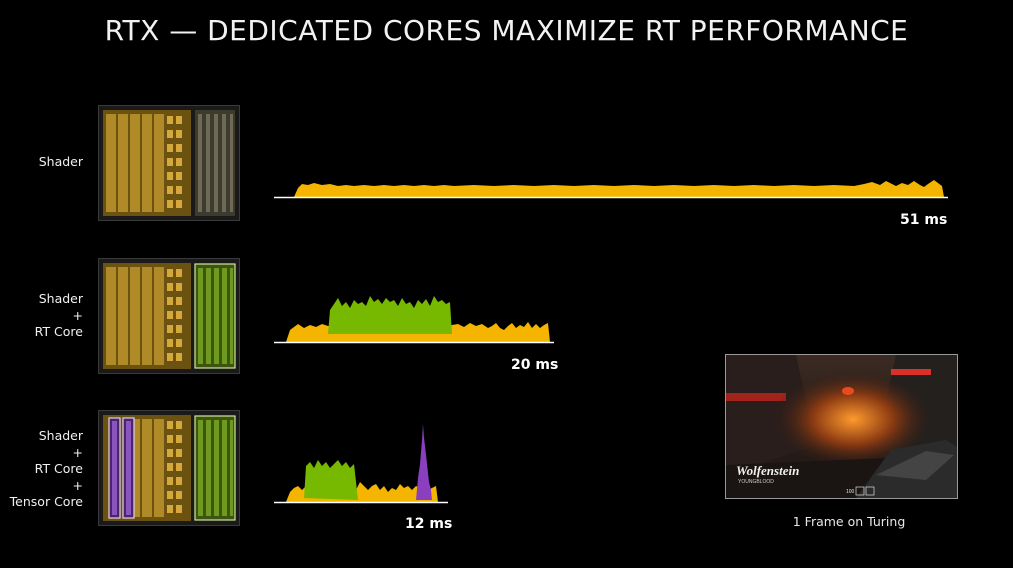 This screenshot has height=568, width=1013. What do you see at coordinates (169, 316) in the screenshot?
I see `gpu-die-shader-rt` at bounding box center [169, 316].